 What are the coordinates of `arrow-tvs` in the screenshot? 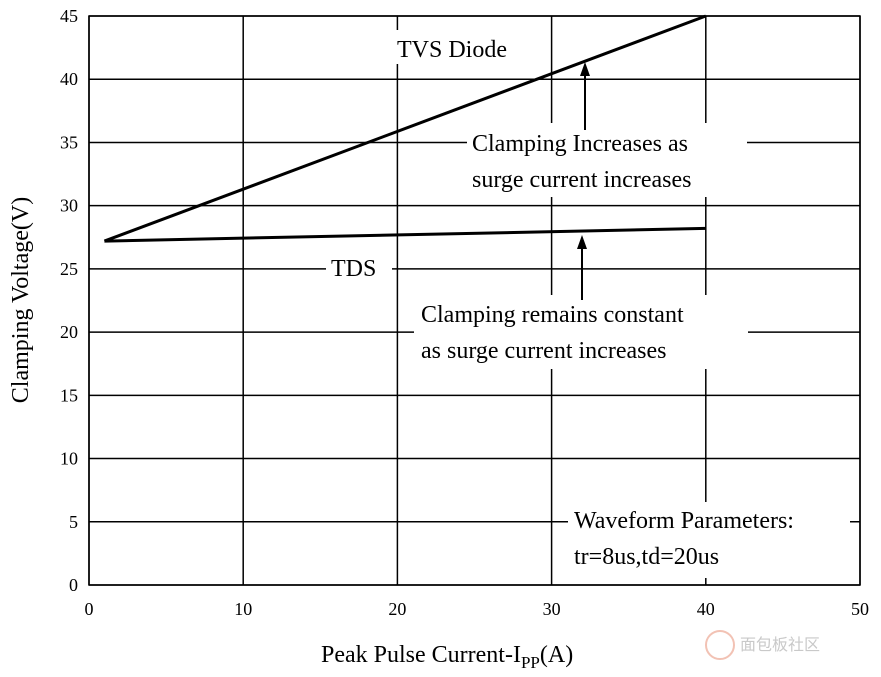 It's located at (585, 96).